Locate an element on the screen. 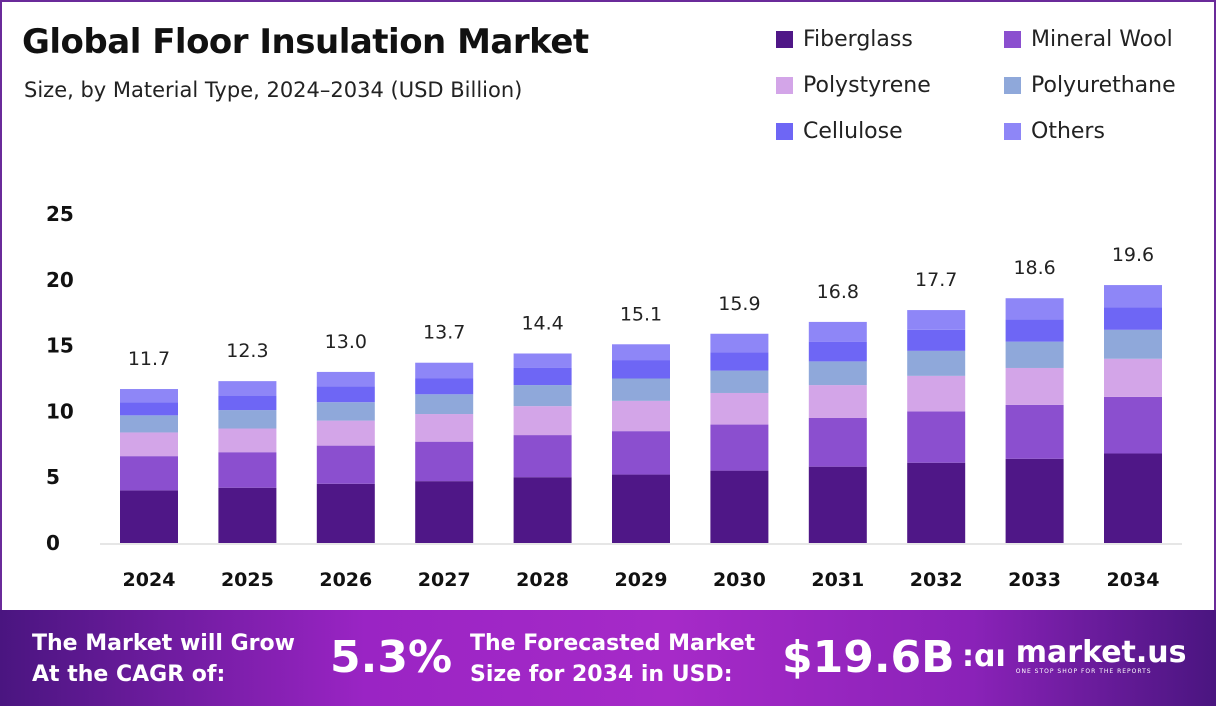 This screenshot has width=1216, height=706. bar-total-label: 12.3 is located at coordinates (247, 351).